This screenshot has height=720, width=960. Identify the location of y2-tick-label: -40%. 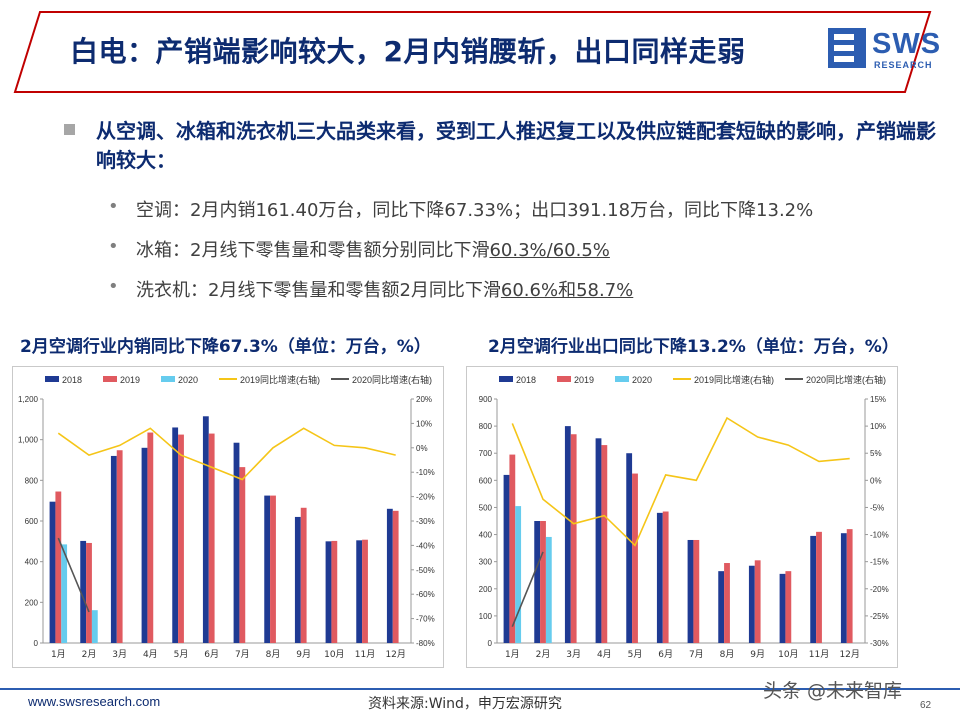
(425, 545).